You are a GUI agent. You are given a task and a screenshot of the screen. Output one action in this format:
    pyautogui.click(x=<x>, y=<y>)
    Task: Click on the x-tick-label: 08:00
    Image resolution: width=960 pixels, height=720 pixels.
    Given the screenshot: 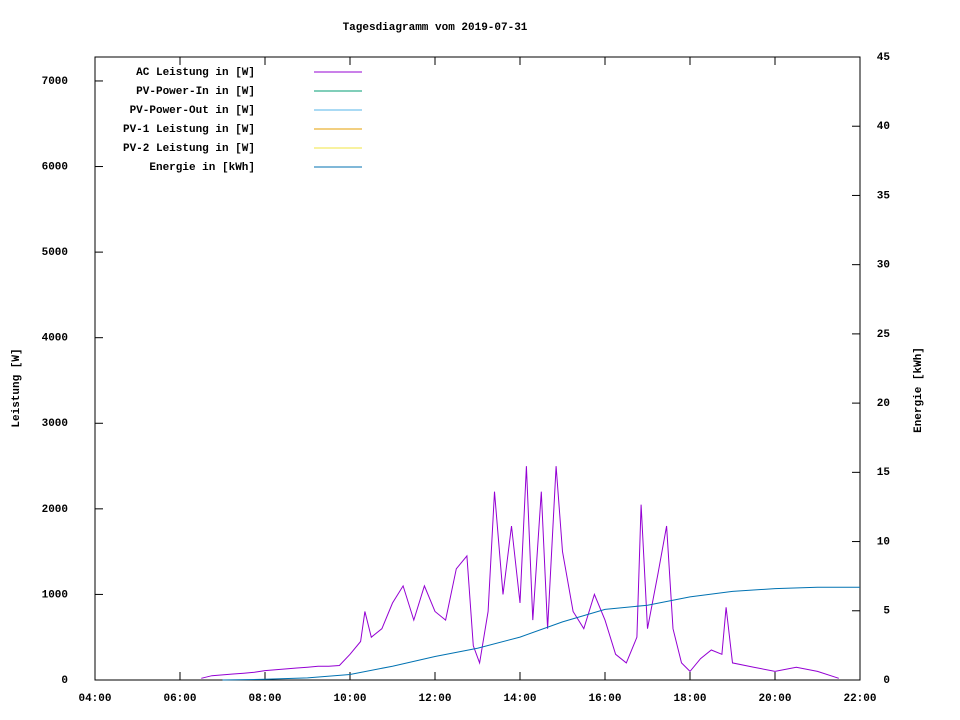 What is the action you would take?
    pyautogui.click(x=264, y=699)
    